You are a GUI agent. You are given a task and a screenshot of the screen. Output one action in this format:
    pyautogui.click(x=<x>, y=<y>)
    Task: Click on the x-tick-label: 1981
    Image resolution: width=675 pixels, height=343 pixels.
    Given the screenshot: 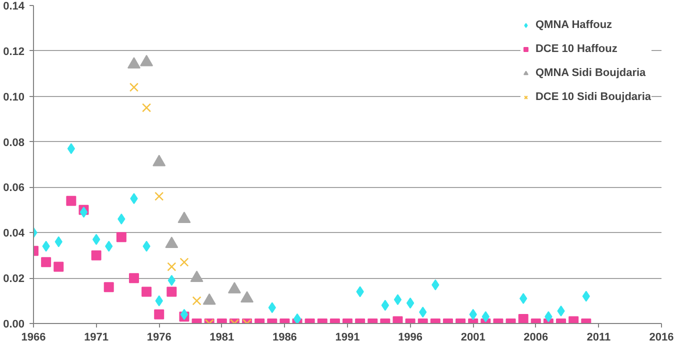 What is the action you would take?
    pyautogui.click(x=222, y=337)
    